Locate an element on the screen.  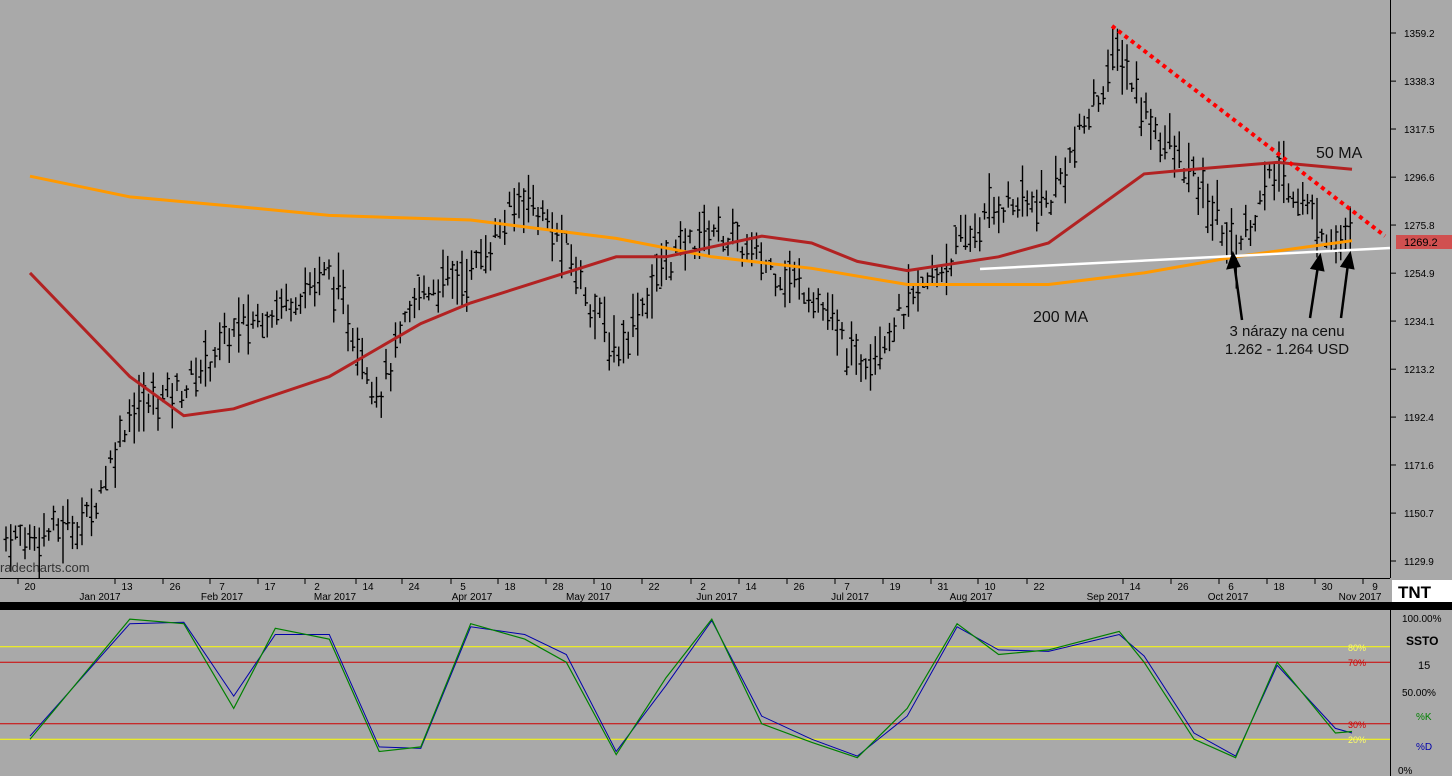
price-tick-label: 1213.2 is located at coordinates (1419, 370).